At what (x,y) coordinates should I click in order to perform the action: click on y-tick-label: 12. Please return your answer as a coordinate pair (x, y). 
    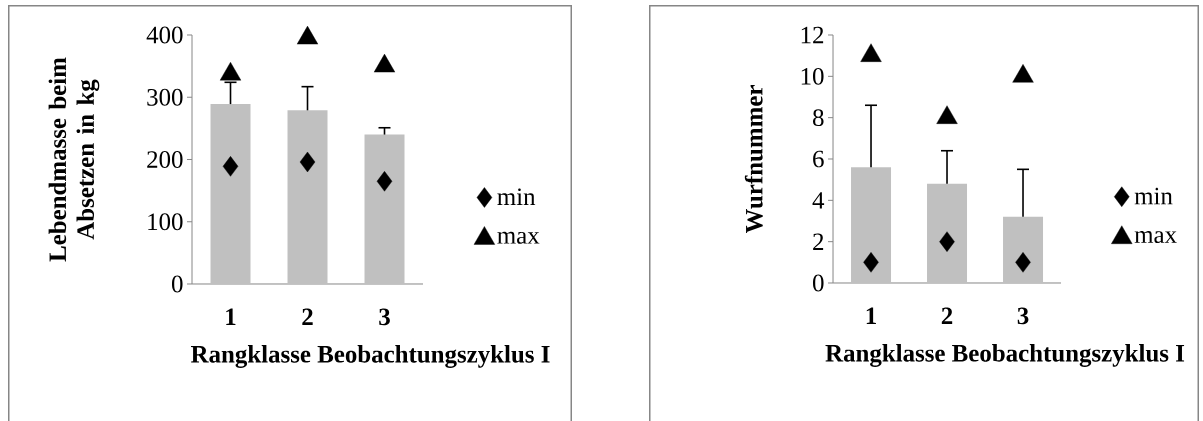
    Looking at the image, I should click on (812, 35).